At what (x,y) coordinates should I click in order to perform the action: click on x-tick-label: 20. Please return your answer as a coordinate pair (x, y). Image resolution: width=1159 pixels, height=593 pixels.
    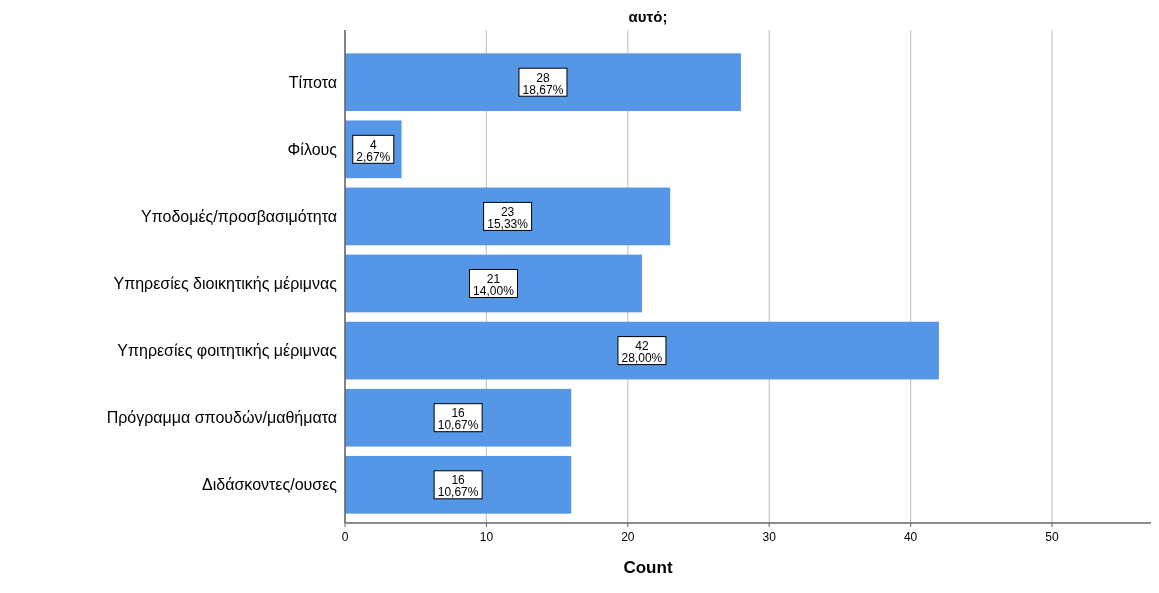
    Looking at the image, I should click on (628, 537).